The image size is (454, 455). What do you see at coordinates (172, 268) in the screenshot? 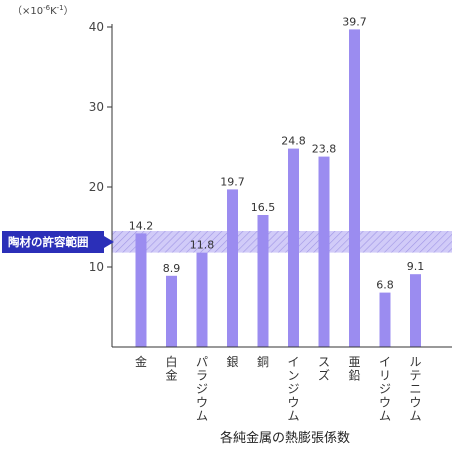
I see `bar-value-label: 8.9` at bounding box center [172, 268].